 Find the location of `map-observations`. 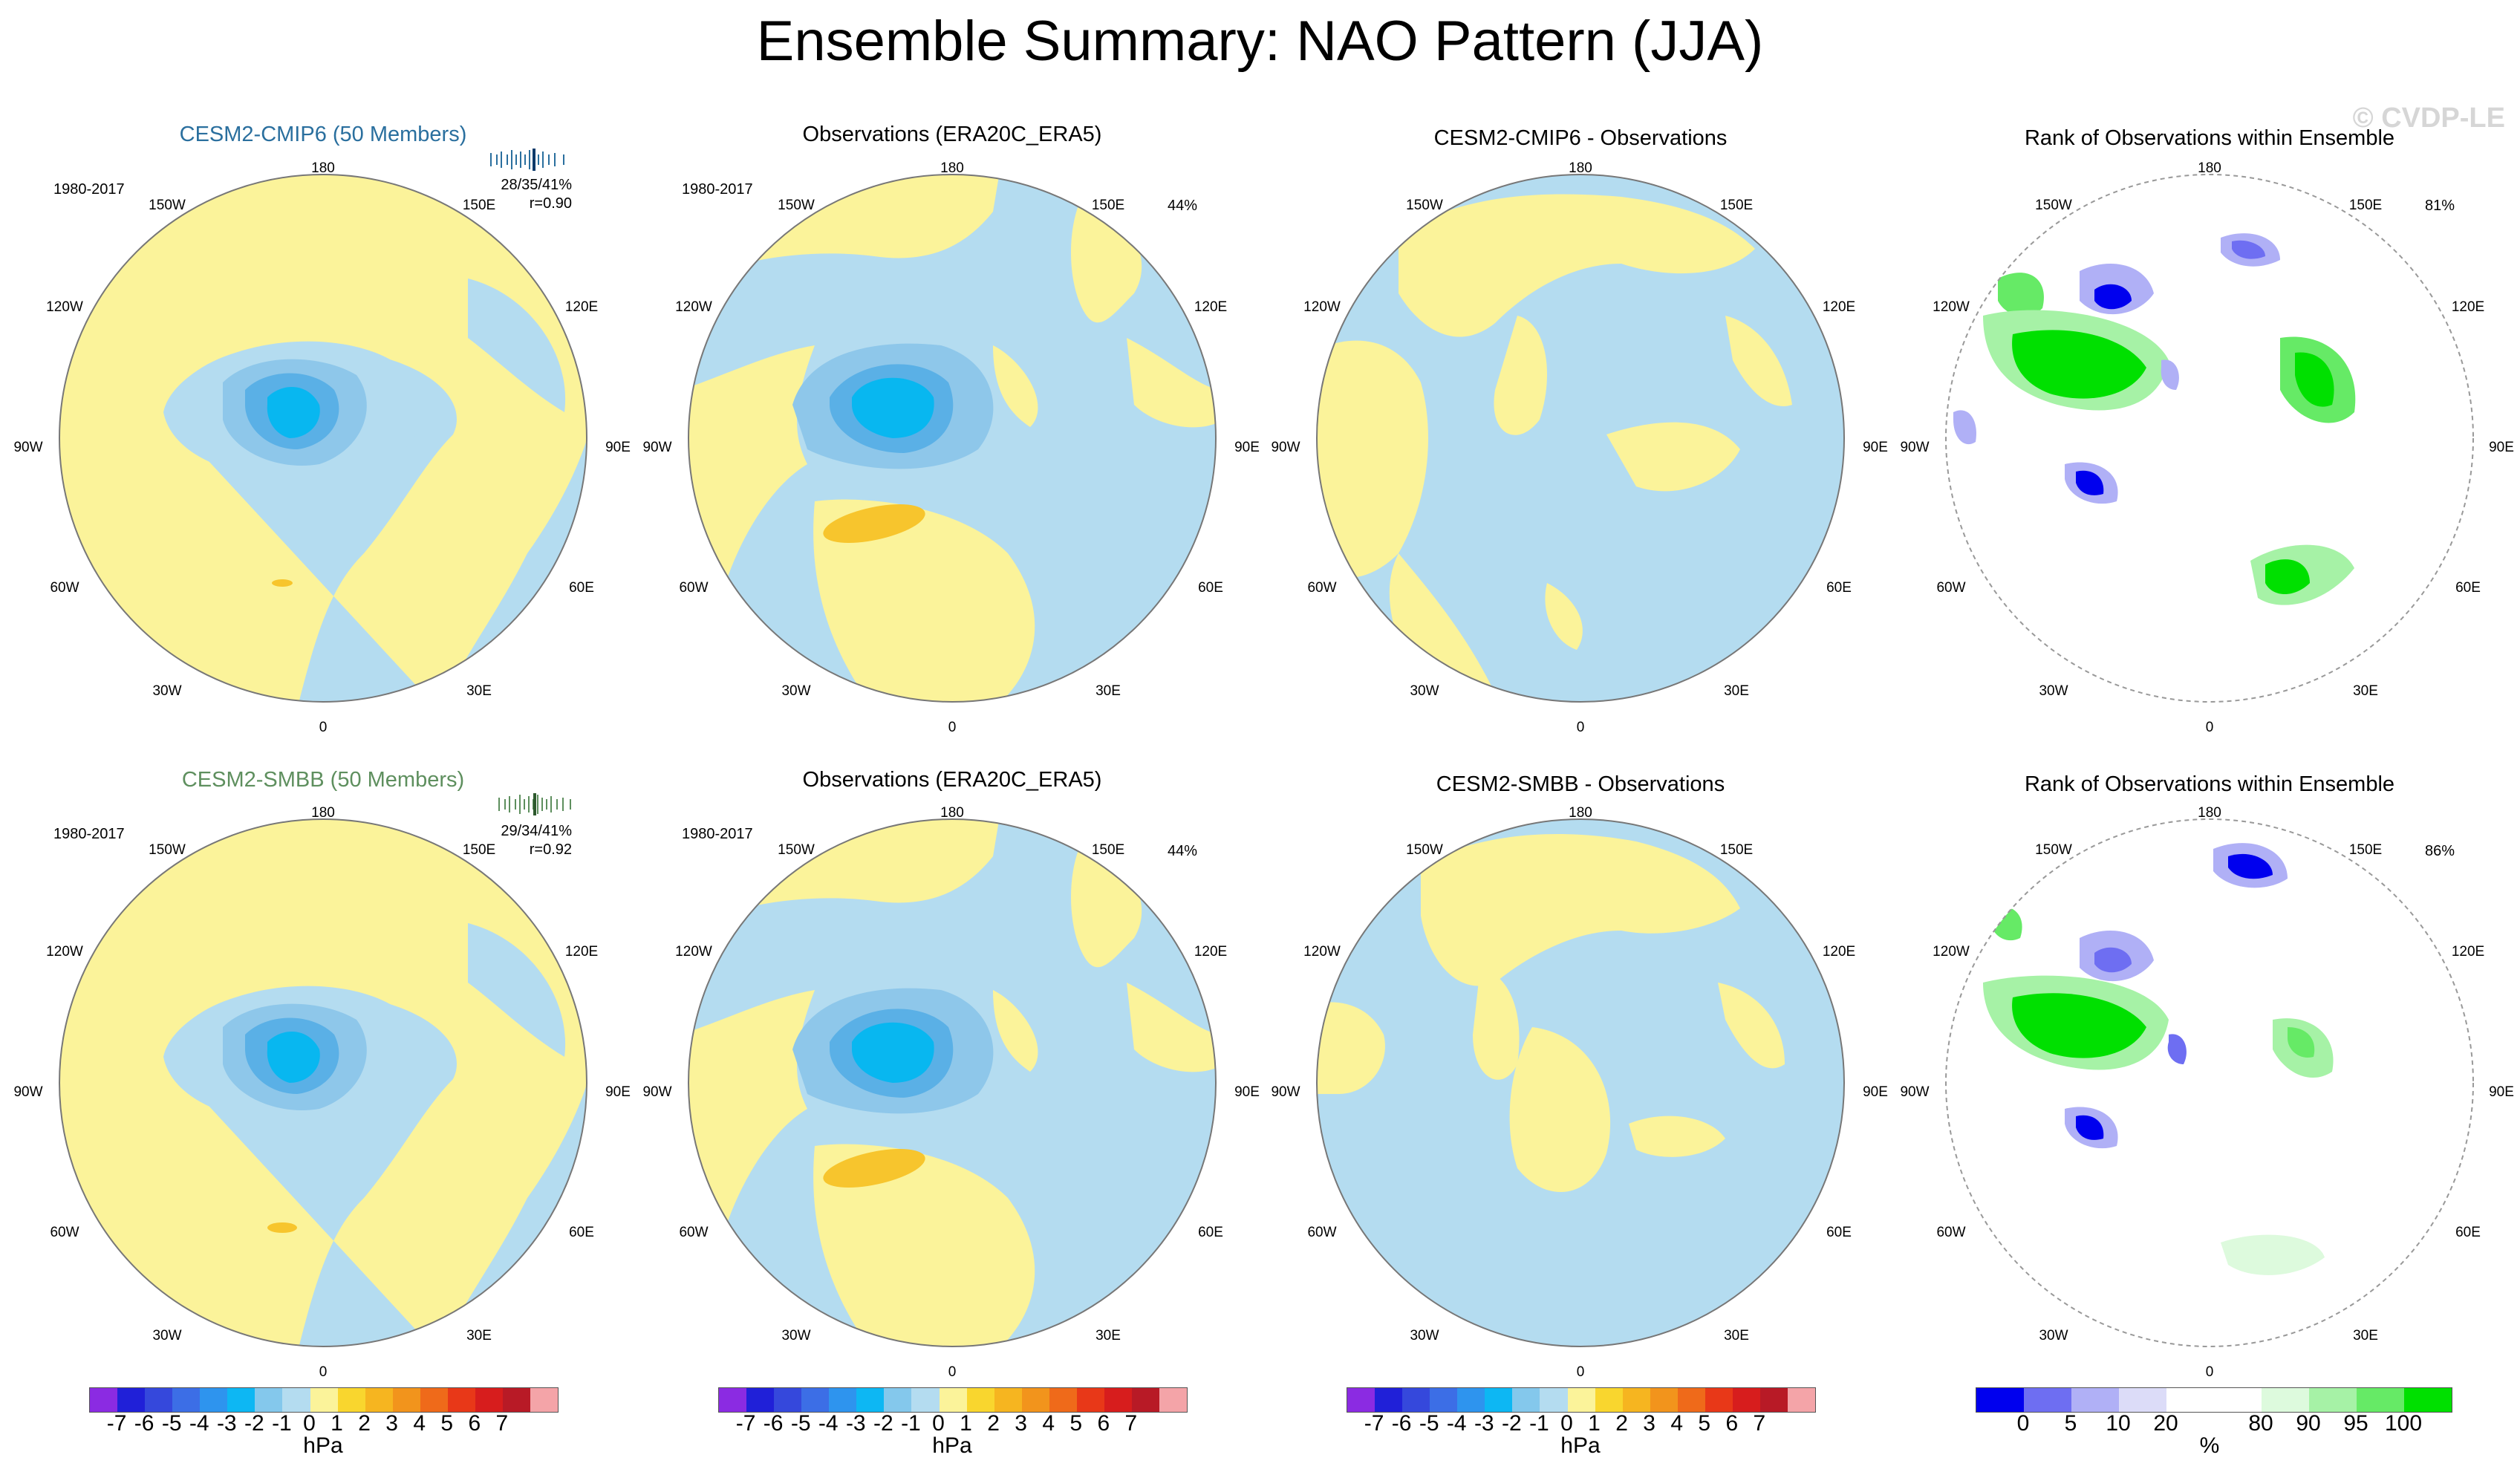

map-observations is located at coordinates (953, 438).